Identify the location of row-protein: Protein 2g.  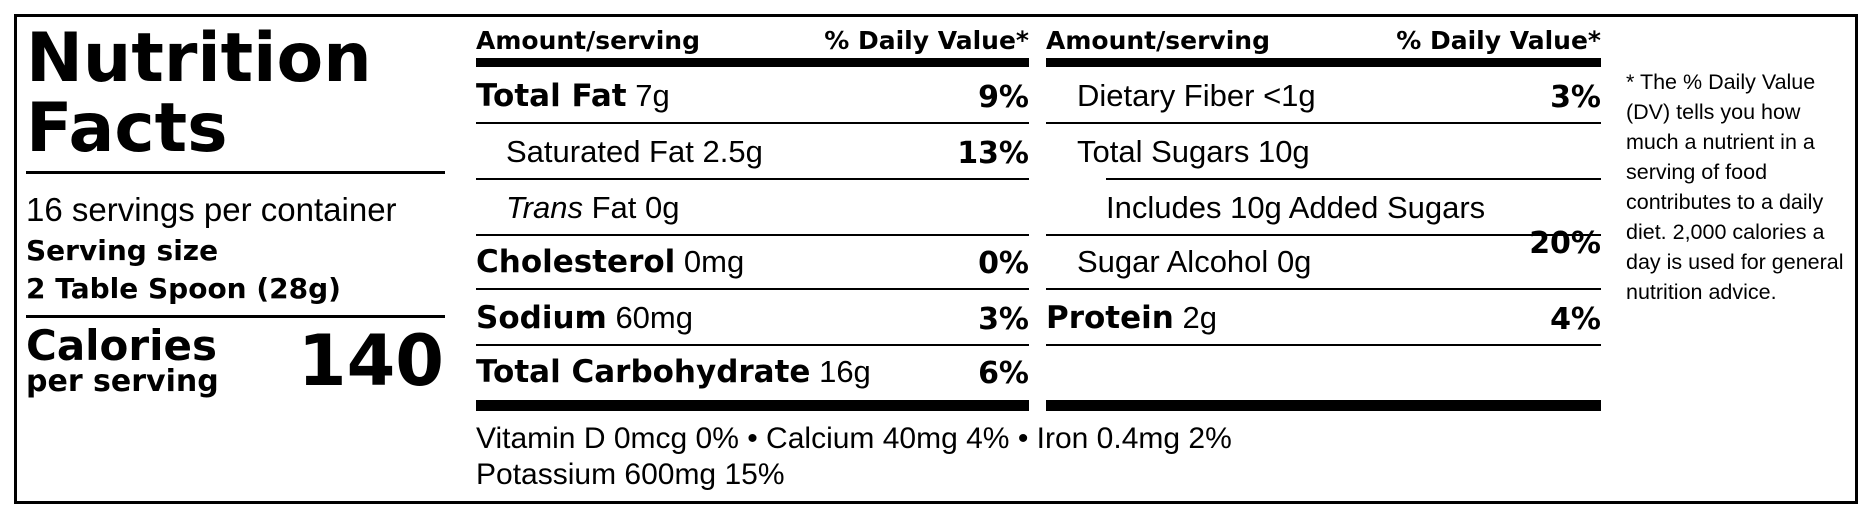
(1131, 318).